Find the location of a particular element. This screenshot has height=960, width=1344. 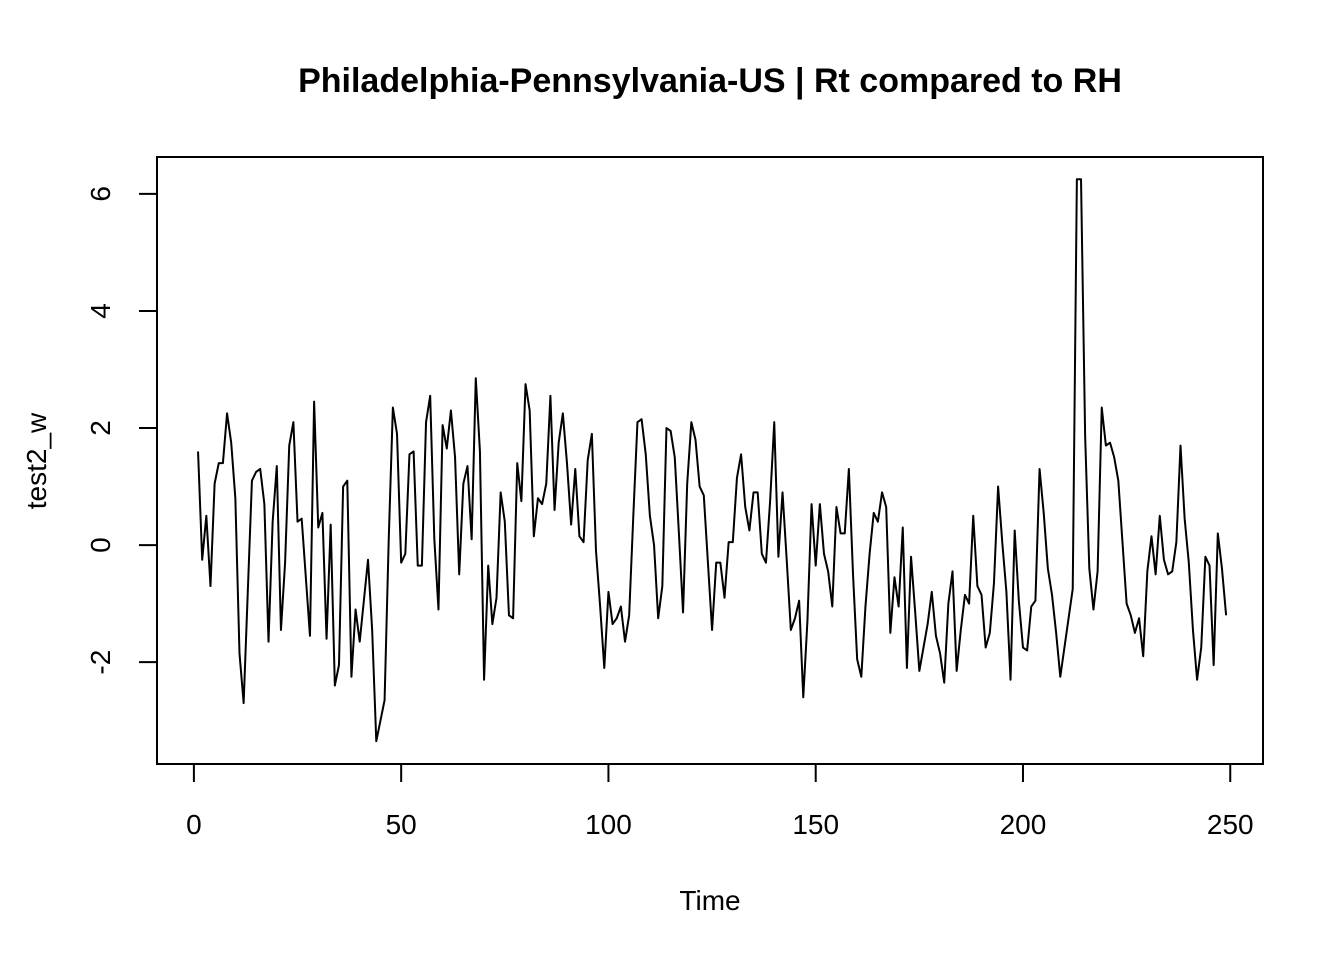

x-tick-label: 150 is located at coordinates (815, 824).